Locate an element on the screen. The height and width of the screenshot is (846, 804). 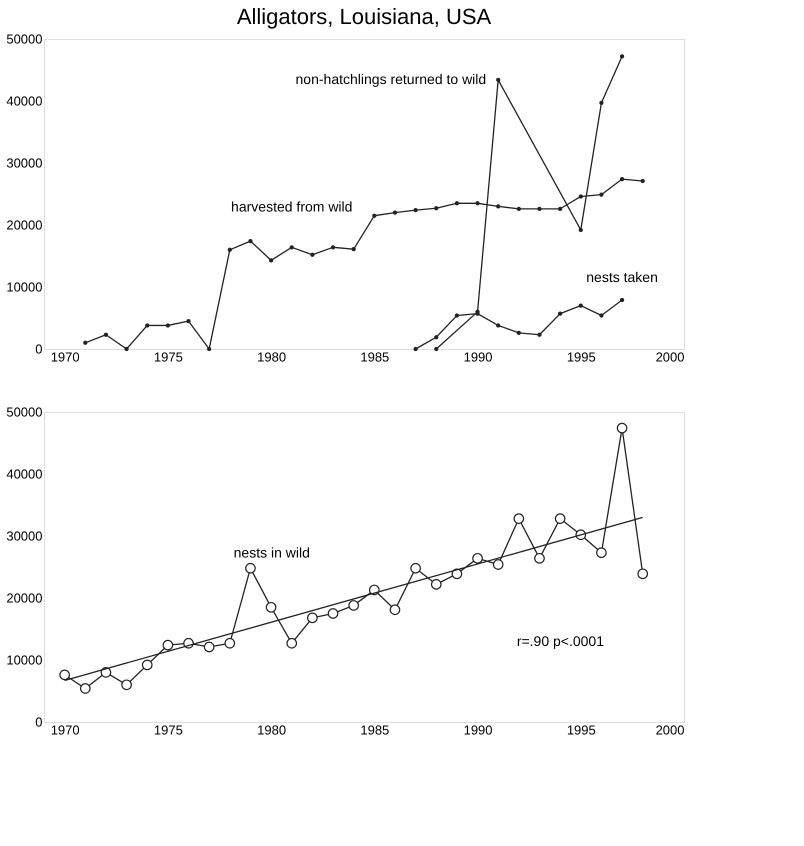
annotation: r=.90 p<.0001 is located at coordinates (560, 641).